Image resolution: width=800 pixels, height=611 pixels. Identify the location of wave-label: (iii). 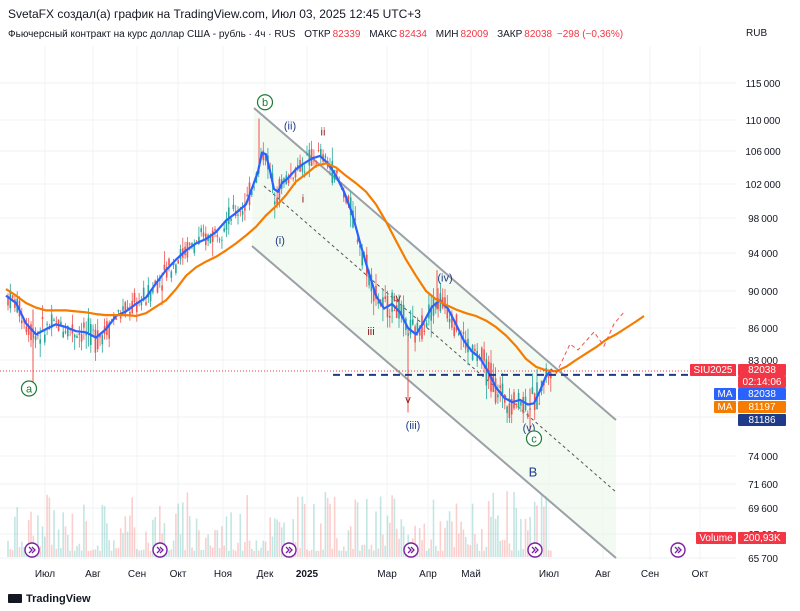
(413, 426).